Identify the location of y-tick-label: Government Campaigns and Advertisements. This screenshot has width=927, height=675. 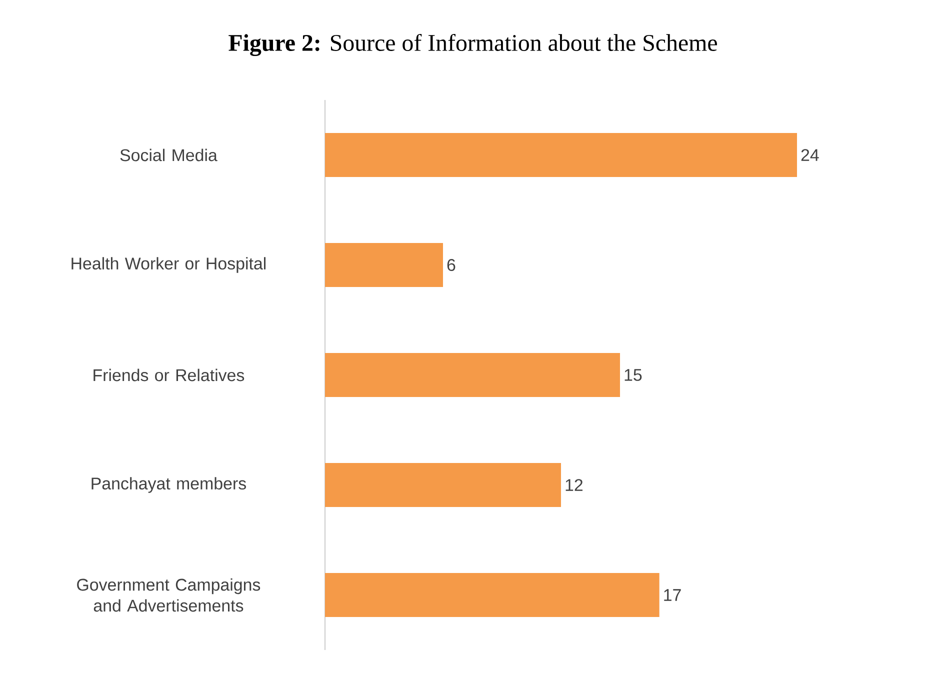
(168, 595).